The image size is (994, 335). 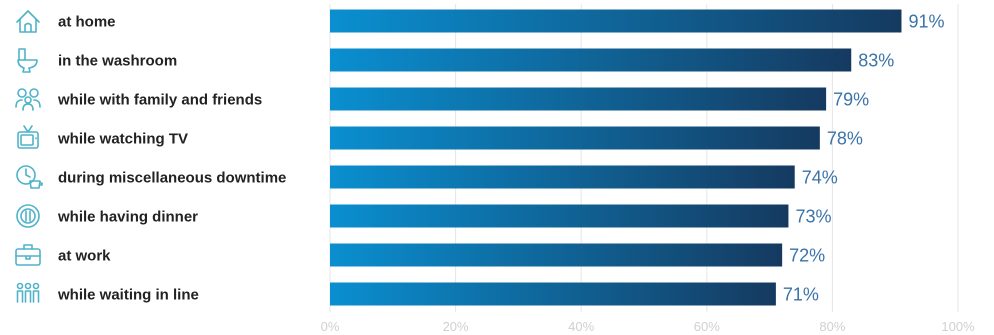 I want to click on value-label: 74%, so click(x=820, y=178).